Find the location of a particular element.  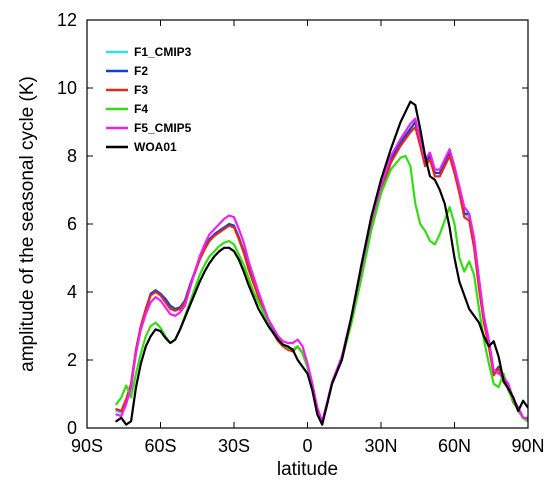

legend-label-f4: F4 is located at coordinates (141, 109).